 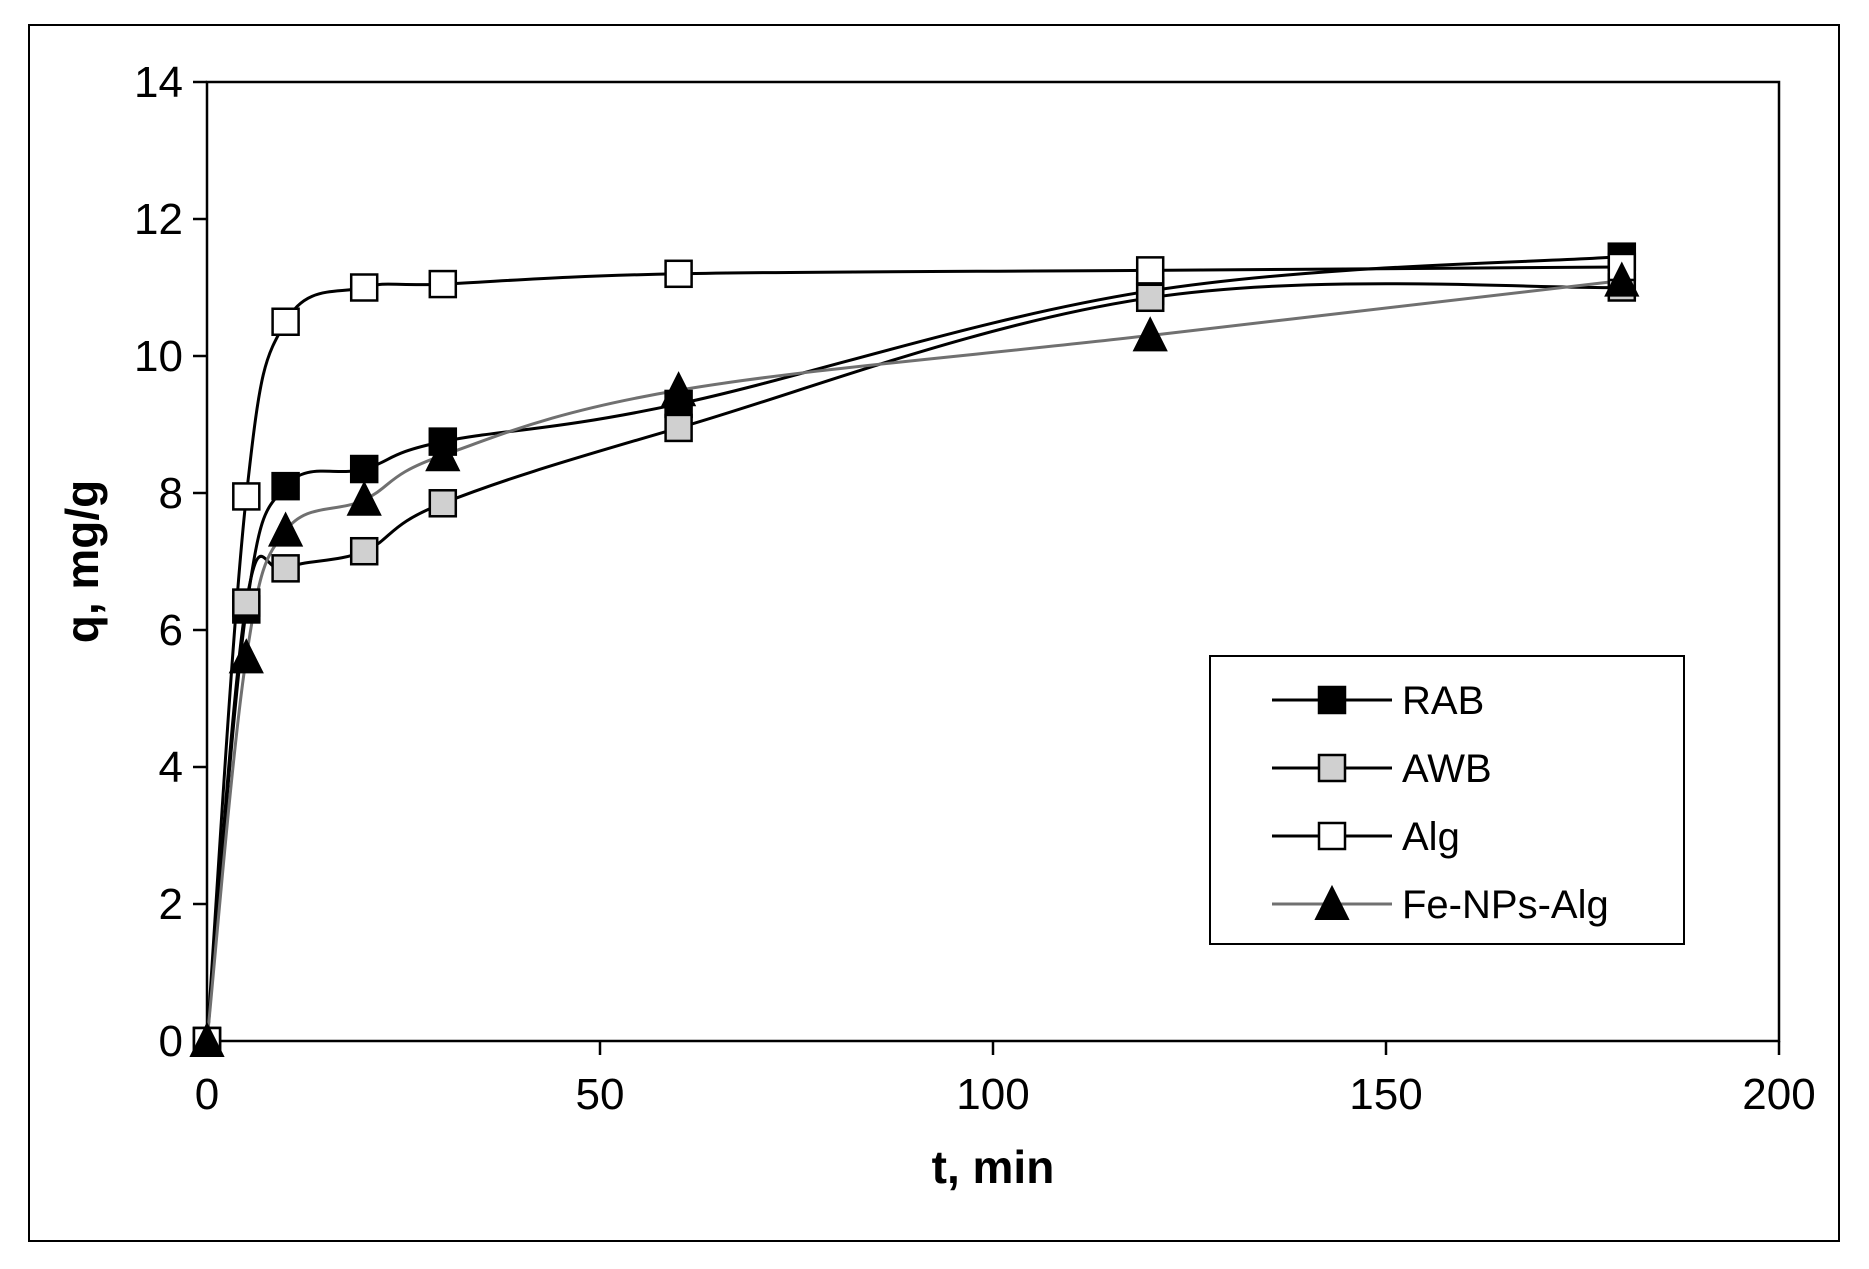 I want to click on legend-label: Fe-NPs-Alg, so click(x=1505, y=905).